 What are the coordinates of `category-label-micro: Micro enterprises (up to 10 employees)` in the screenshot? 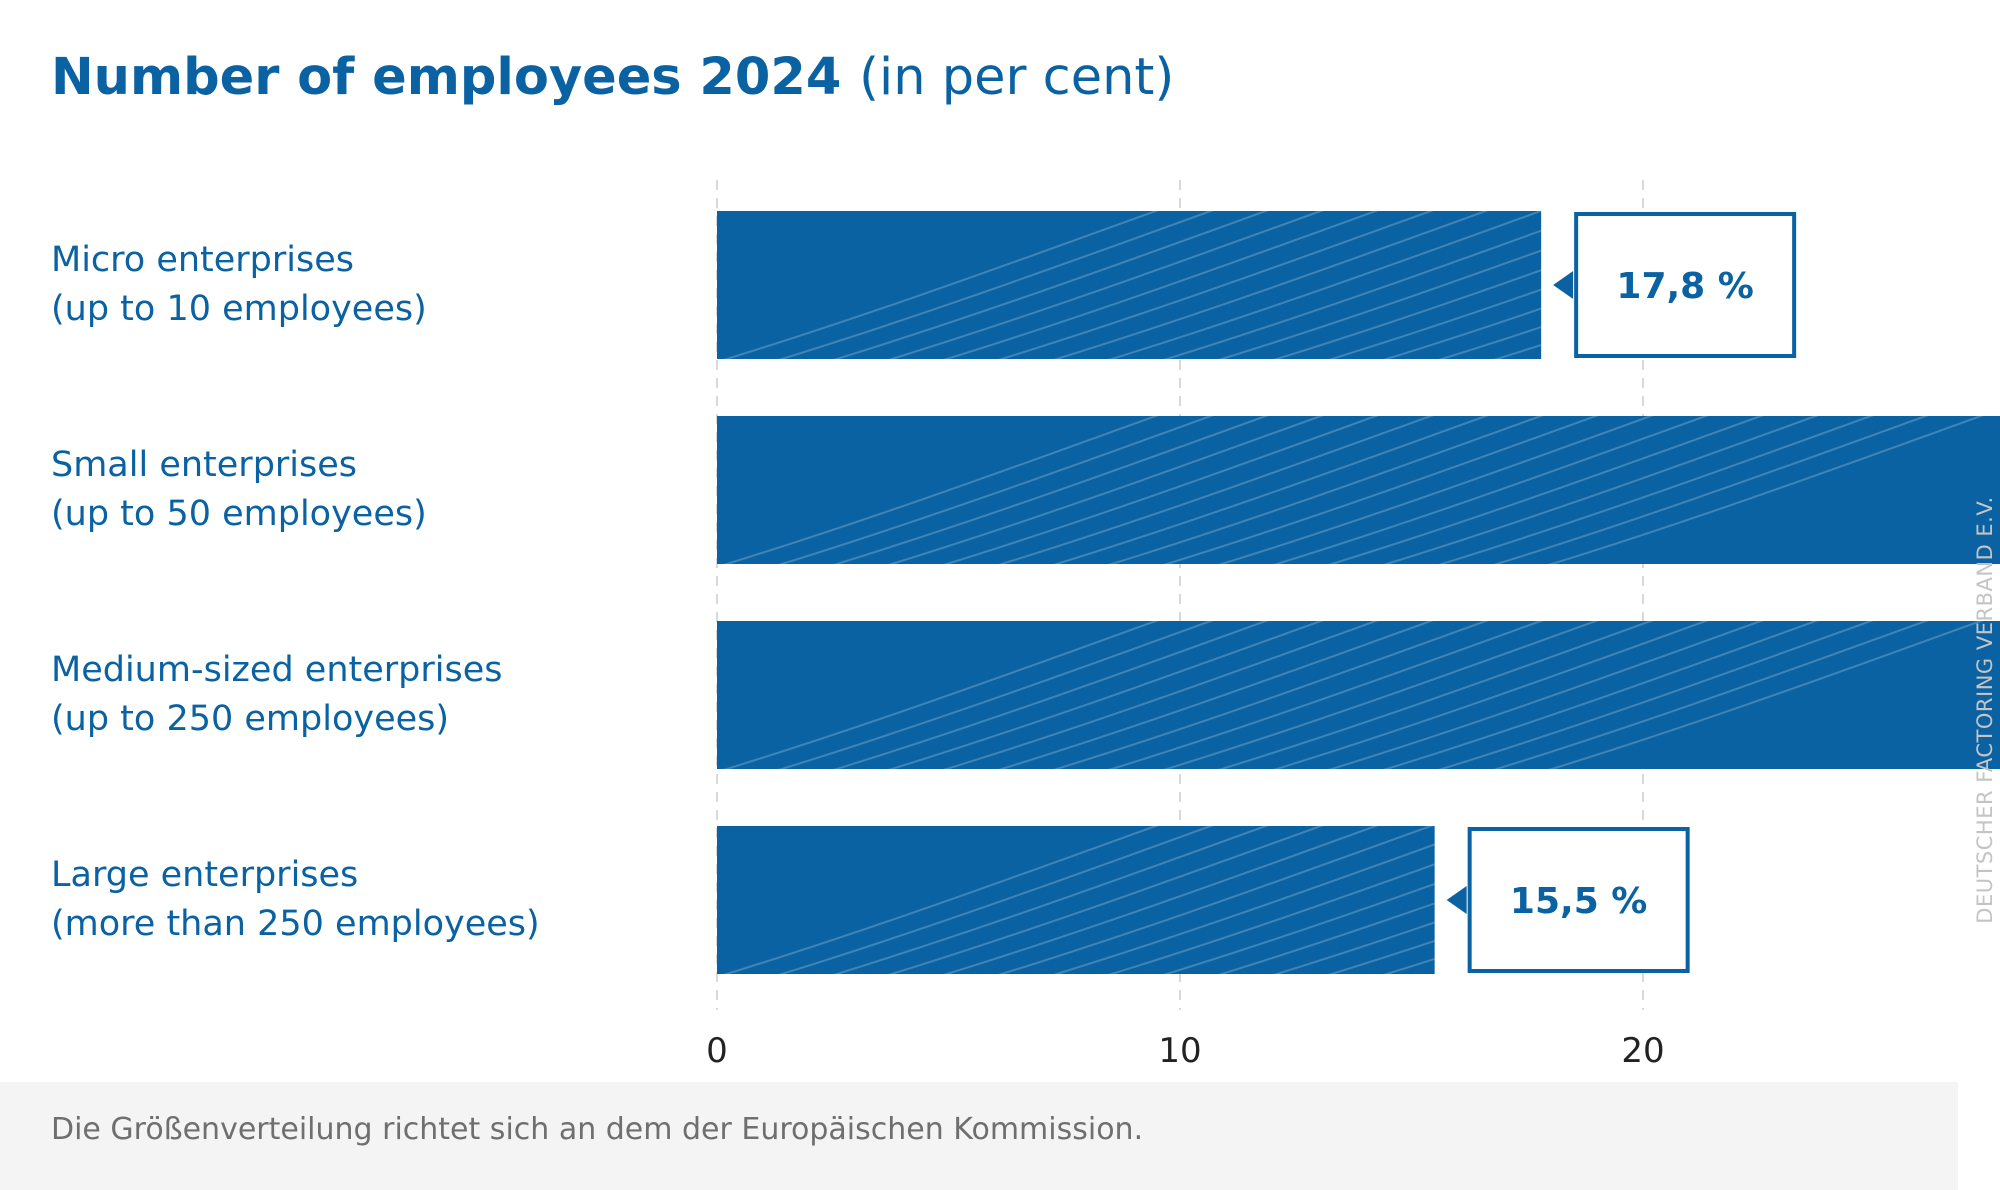 It's located at (351, 285).